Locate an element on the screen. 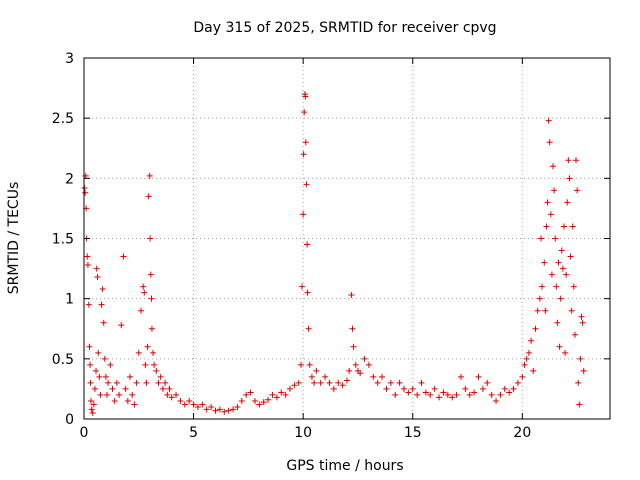  y-tick-label: 0.5 is located at coordinates (63, 360).